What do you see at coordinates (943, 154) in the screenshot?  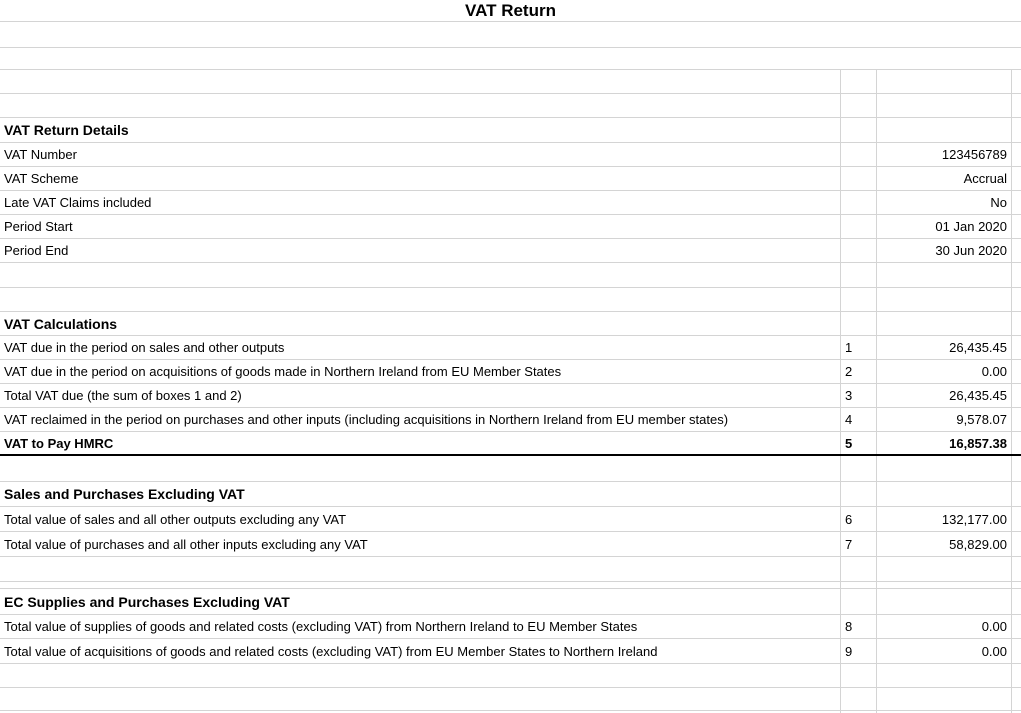 I see `value-cell: 123456789` at bounding box center [943, 154].